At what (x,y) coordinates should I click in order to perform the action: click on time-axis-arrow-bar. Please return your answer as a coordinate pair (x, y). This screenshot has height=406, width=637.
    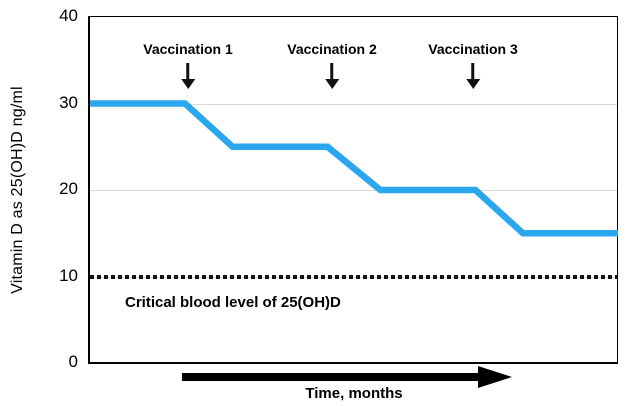
    Looking at the image, I should click on (330, 377).